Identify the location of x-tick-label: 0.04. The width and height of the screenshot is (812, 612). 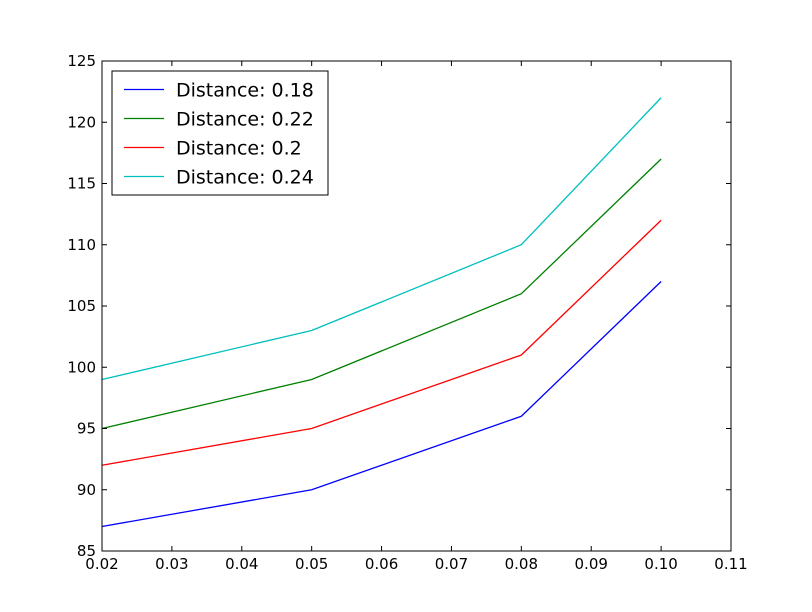
(241, 564).